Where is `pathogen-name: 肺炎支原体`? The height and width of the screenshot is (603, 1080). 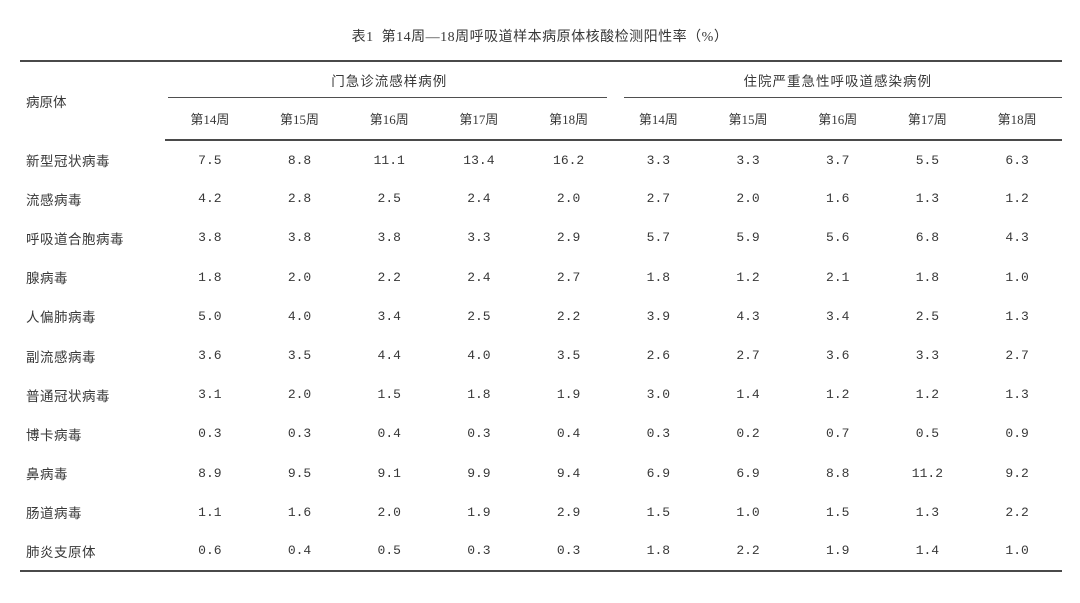
pathogen-name: 肺炎支原体 is located at coordinates (92, 552).